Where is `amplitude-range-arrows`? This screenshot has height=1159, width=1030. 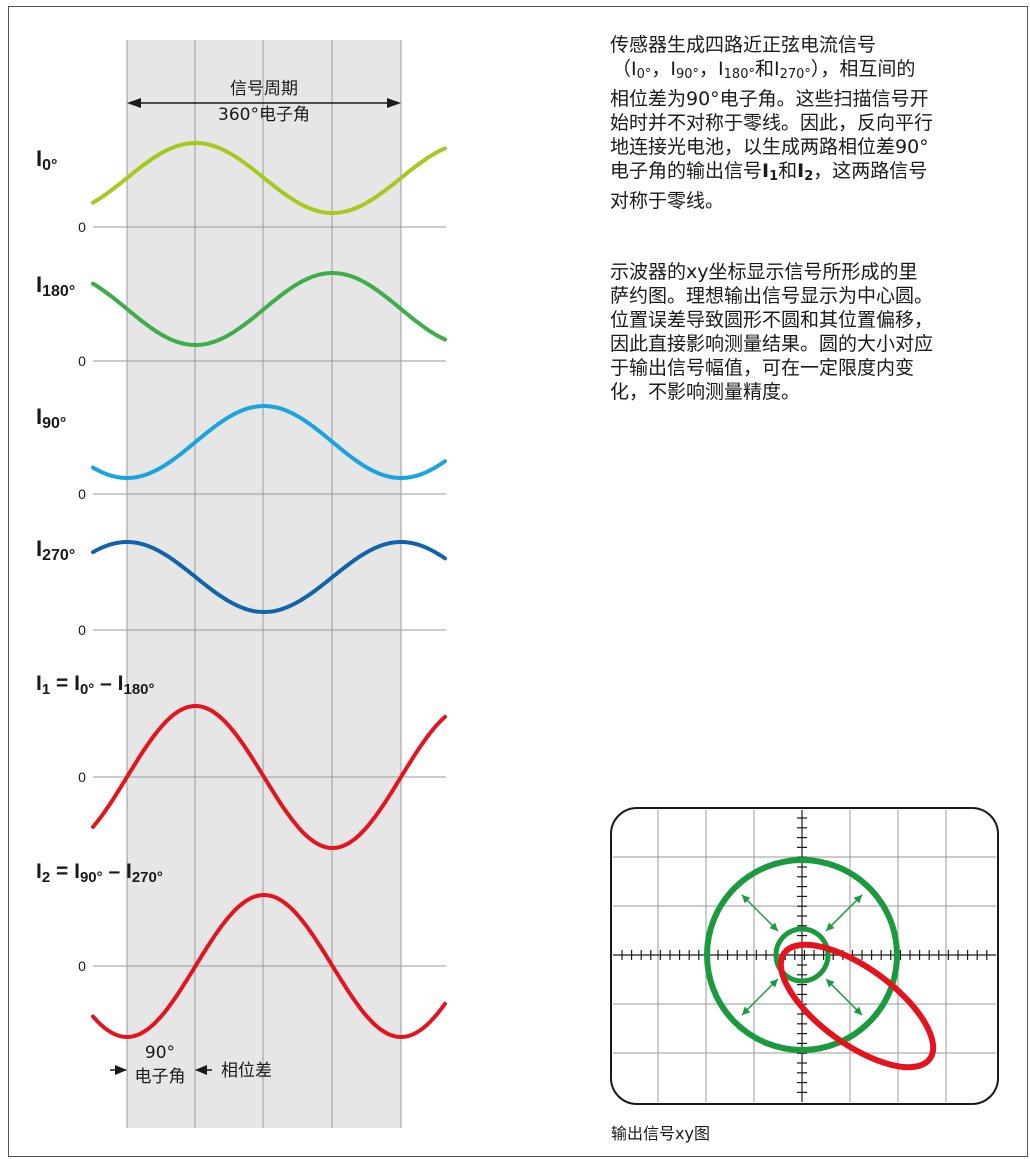 amplitude-range-arrows is located at coordinates (802, 955).